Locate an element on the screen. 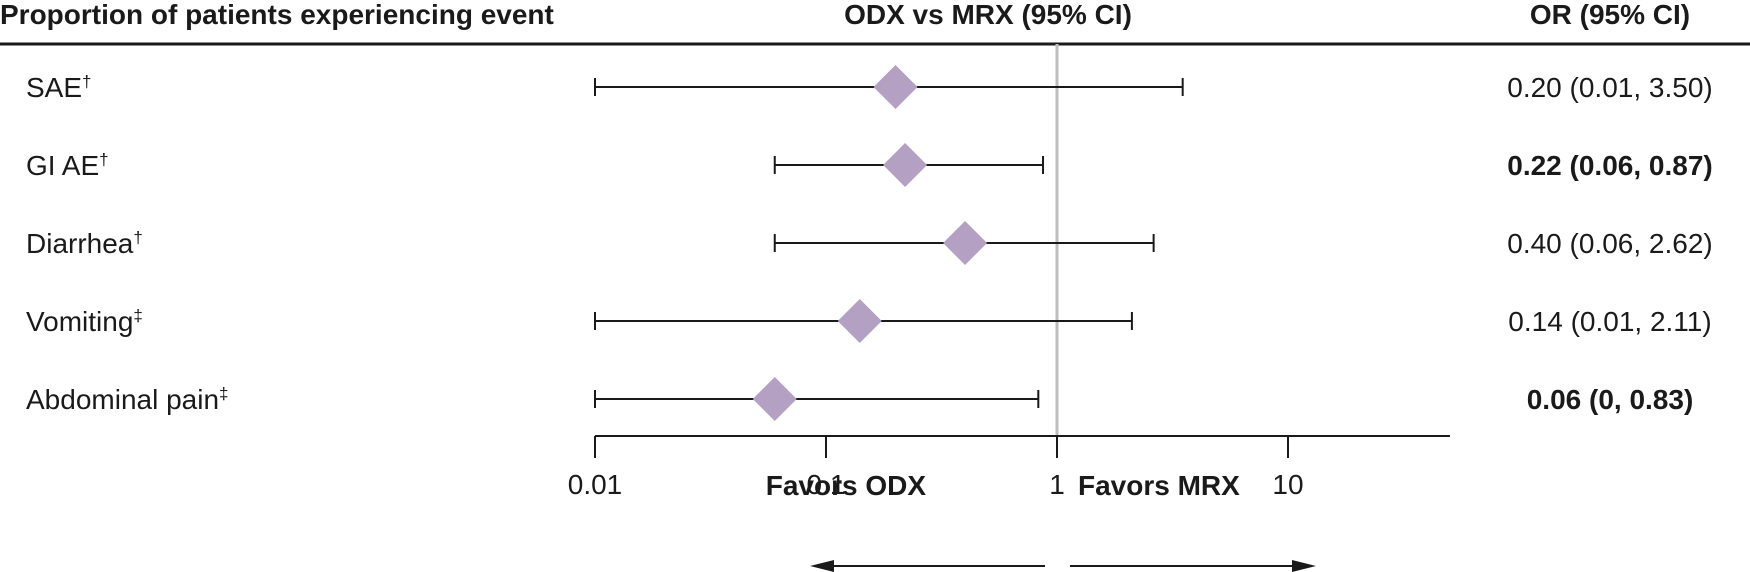 This screenshot has width=1750, height=572. or-value: 0.14 (0.01, 2.11) is located at coordinates (1609, 321).